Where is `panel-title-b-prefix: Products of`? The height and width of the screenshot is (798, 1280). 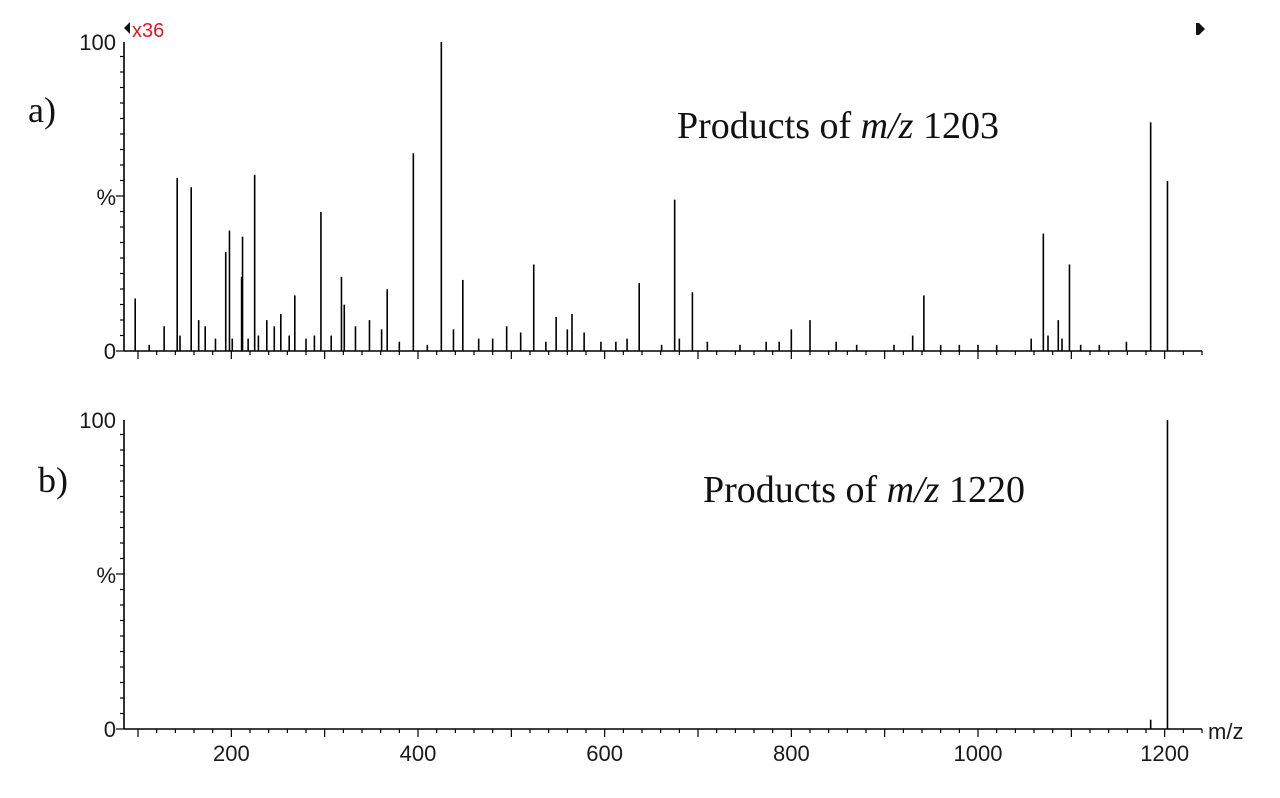
panel-title-b-prefix: Products of is located at coordinates (795, 490).